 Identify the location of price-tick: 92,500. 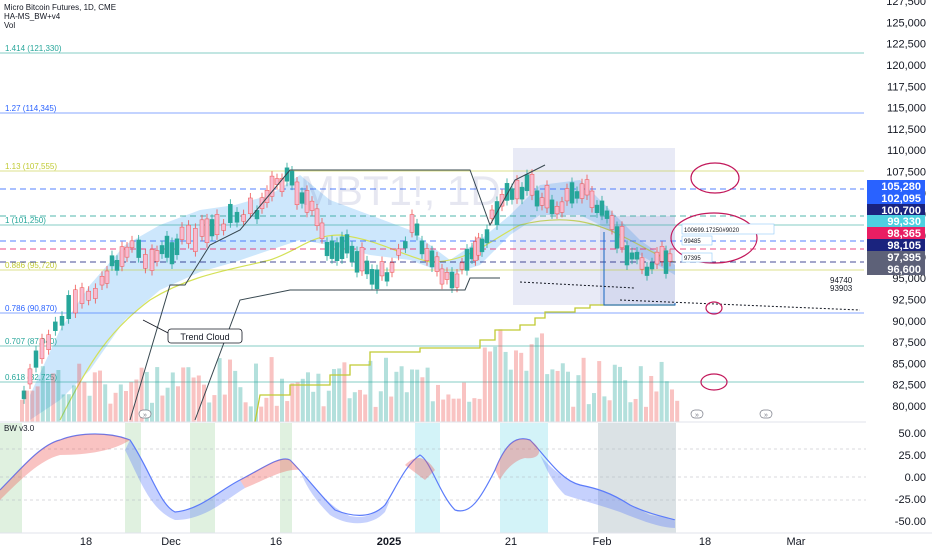
(909, 300).